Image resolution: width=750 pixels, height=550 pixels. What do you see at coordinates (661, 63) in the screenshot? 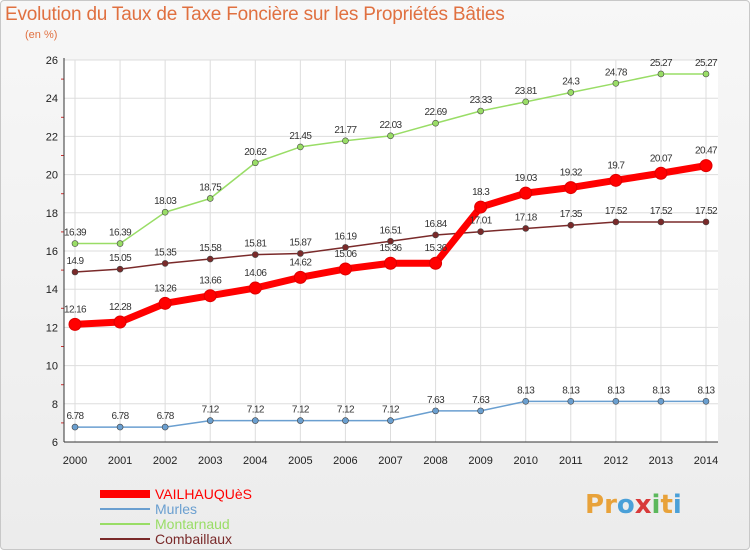
I see `data-label: 25.27` at bounding box center [661, 63].